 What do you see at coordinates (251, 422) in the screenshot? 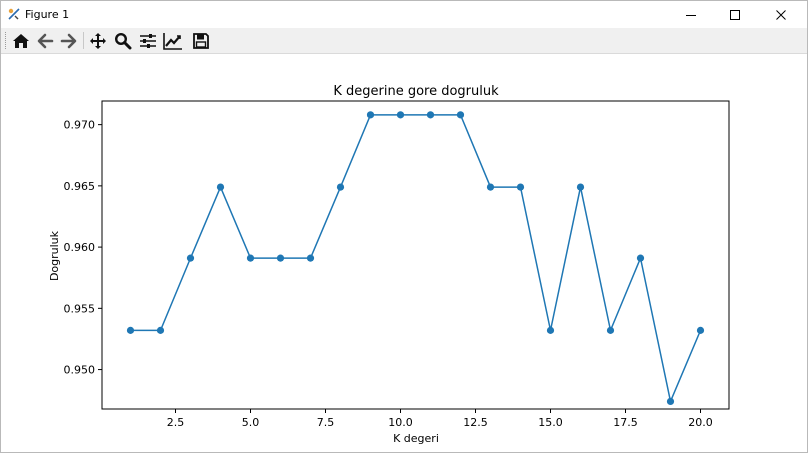
I see `x-tick-label: 5.0` at bounding box center [251, 422].